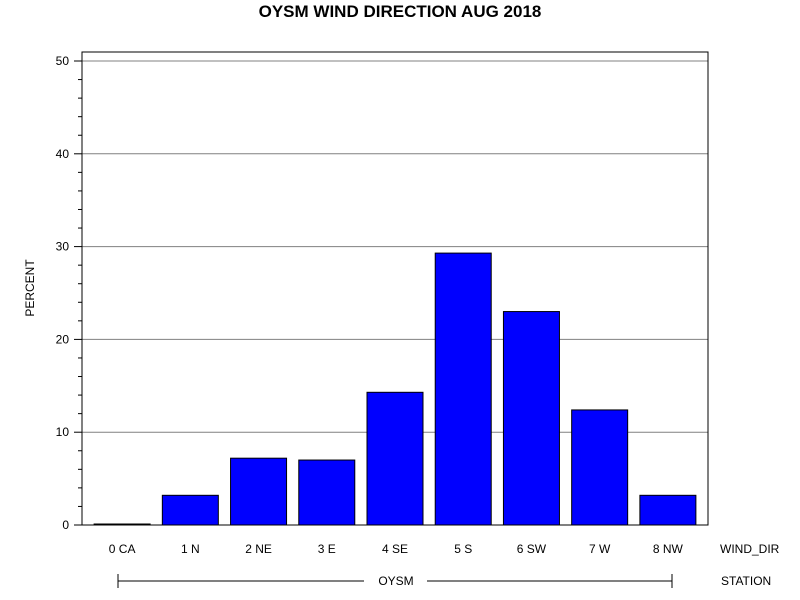 Image resolution: width=800 pixels, height=600 pixels. I want to click on y-tick-label: 20, so click(63, 339).